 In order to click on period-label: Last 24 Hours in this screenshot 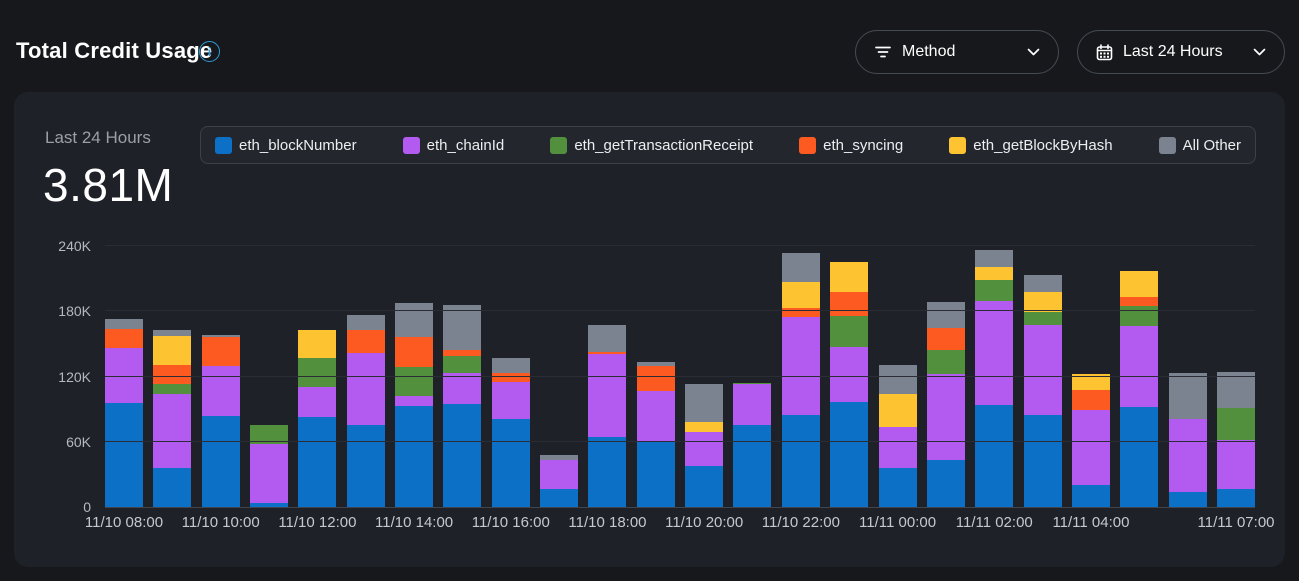, I will do `click(98, 137)`.